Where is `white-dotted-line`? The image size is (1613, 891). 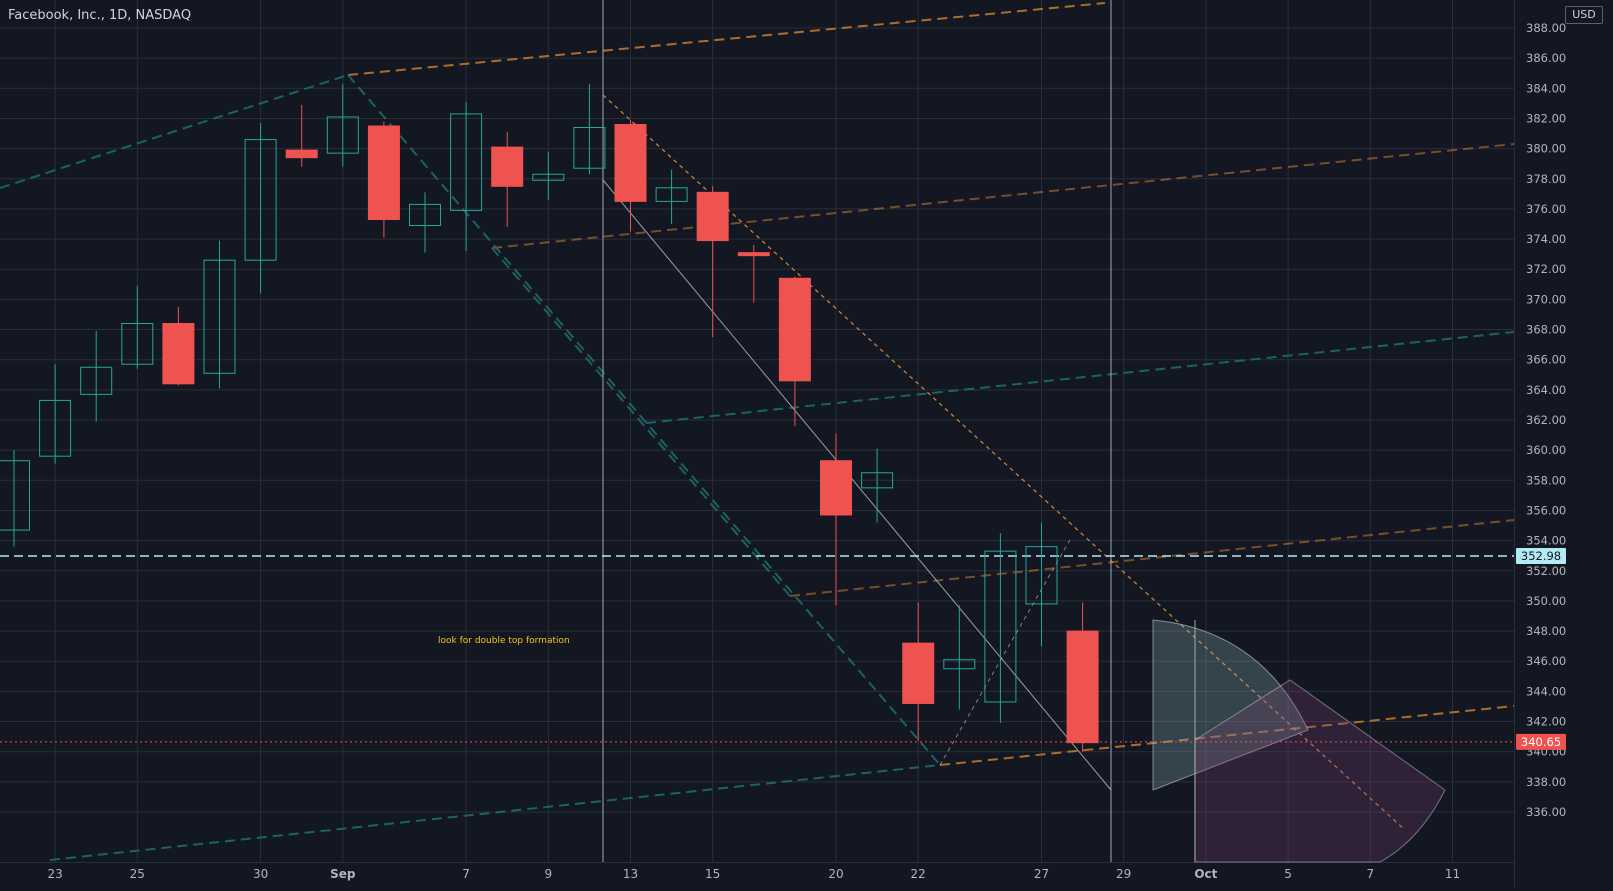
white-dotted-line is located at coordinates (1005, 652).